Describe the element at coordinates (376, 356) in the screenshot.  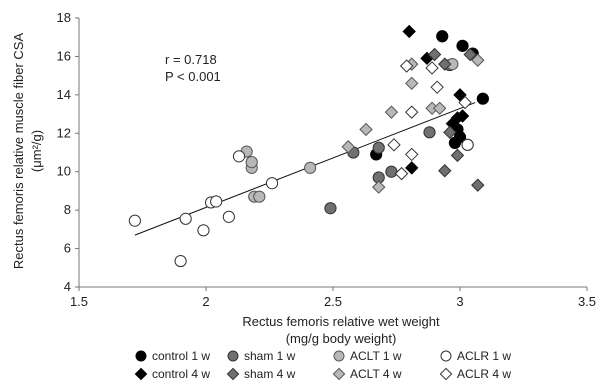
I see `legend-label: ACLT 1 w` at that location.